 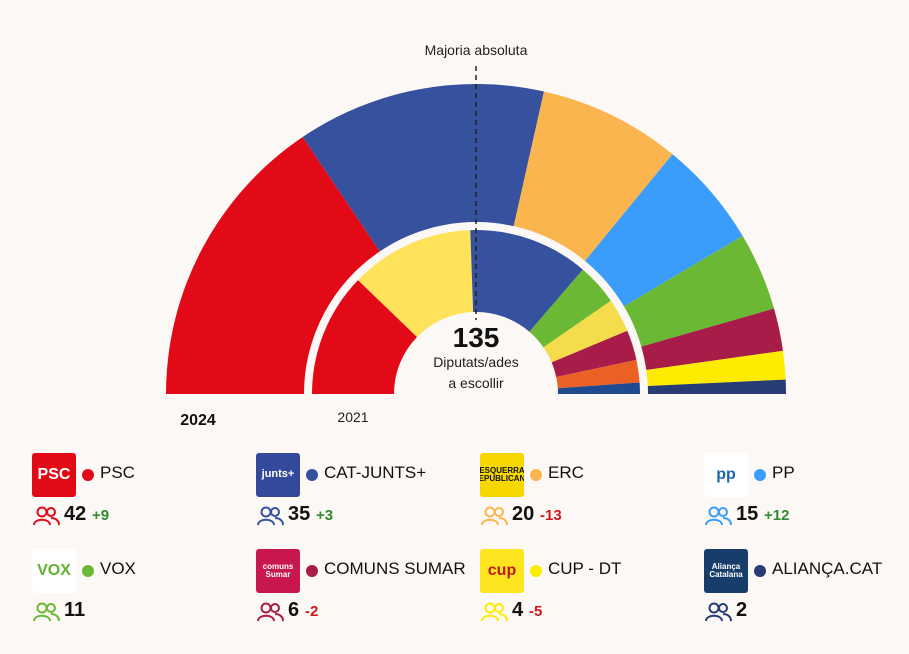 I want to click on seat-change: +12, so click(x=777, y=515).